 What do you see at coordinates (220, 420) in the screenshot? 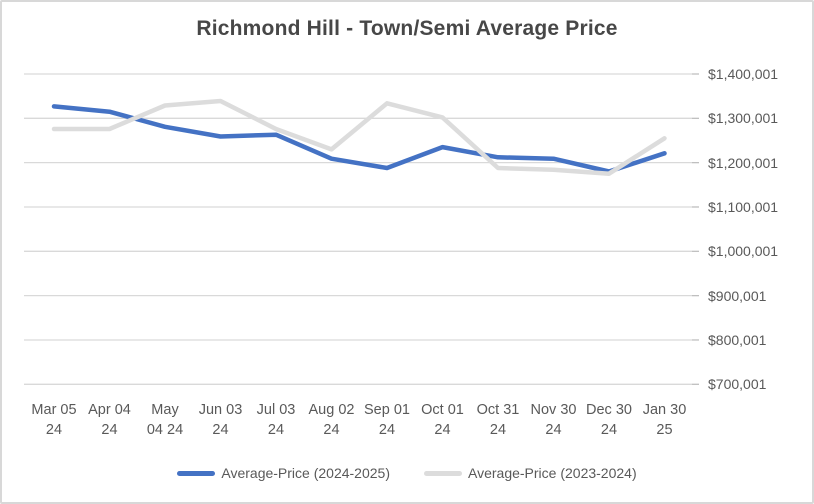
I see `x-axis-tick-label: Jun 03 24` at bounding box center [220, 420].